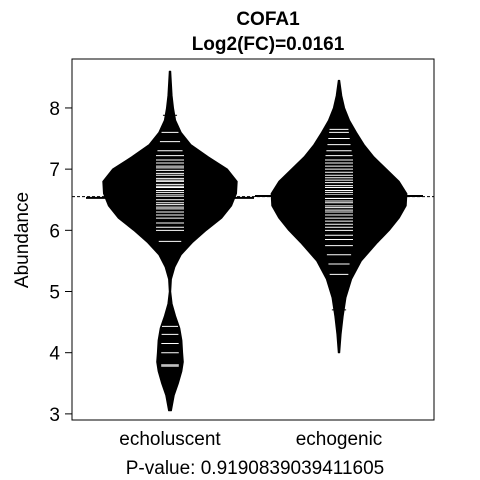 The height and width of the screenshot is (480, 480). Describe the element at coordinates (250, 439) in the screenshot. I see `x-axis: echoluscent echogenic` at that location.